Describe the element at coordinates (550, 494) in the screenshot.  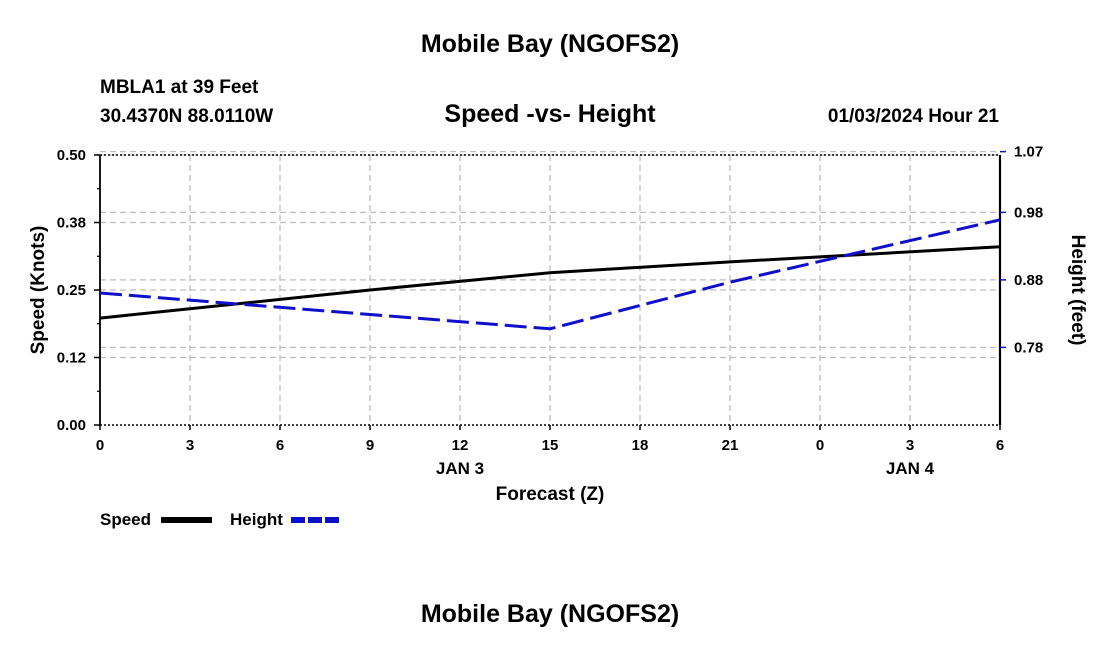
I see `x-axis-title: Forecast (Z)` at that location.